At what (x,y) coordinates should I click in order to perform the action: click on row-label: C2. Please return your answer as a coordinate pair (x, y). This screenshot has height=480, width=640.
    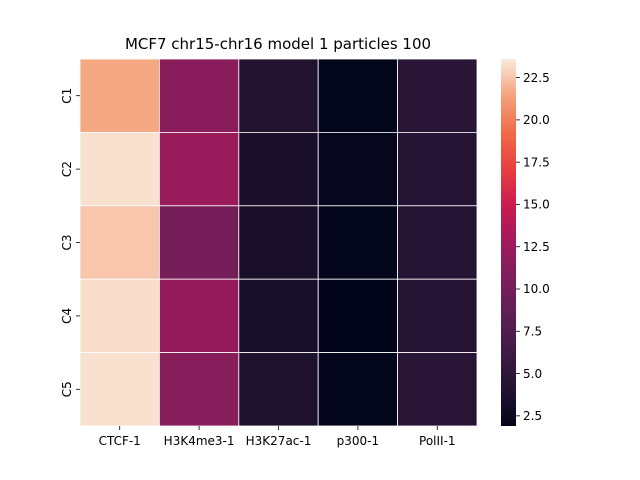
    Looking at the image, I should click on (67, 169).